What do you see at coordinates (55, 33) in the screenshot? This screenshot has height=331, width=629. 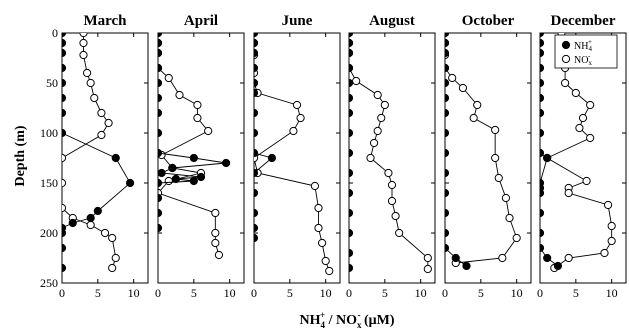 I see `y-tick-label: 0` at bounding box center [55, 33].